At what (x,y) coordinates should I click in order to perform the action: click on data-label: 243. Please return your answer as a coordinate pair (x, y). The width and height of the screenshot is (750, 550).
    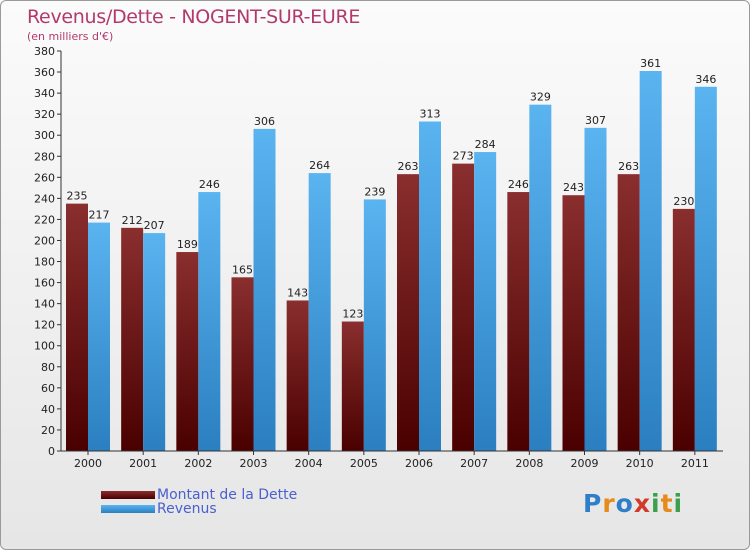
    Looking at the image, I should click on (573, 187).